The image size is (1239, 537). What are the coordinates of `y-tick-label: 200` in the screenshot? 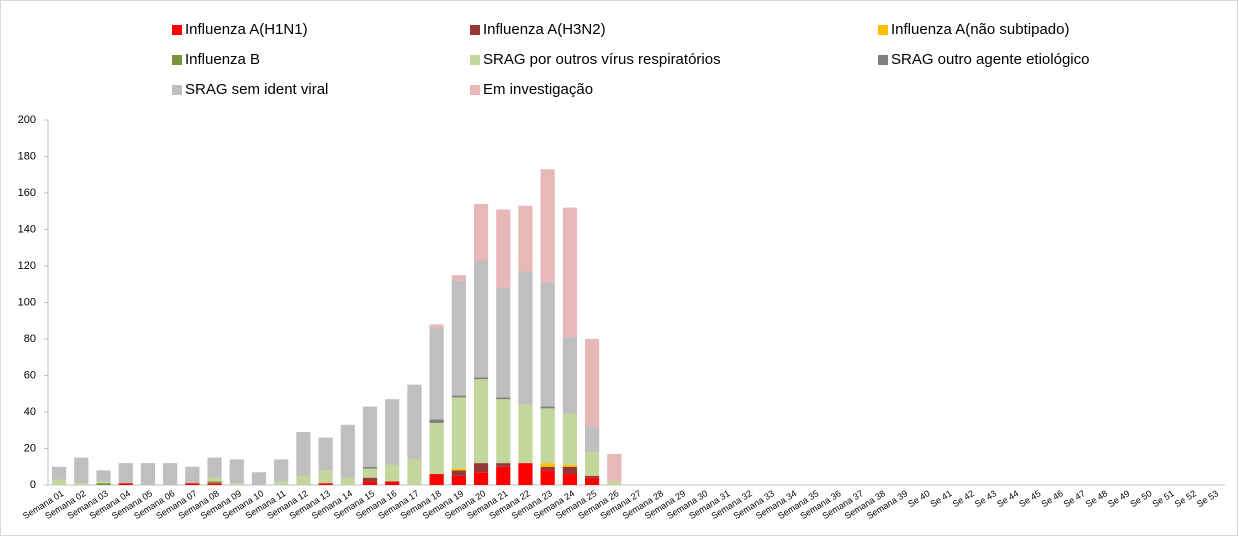 It's located at (27, 120).